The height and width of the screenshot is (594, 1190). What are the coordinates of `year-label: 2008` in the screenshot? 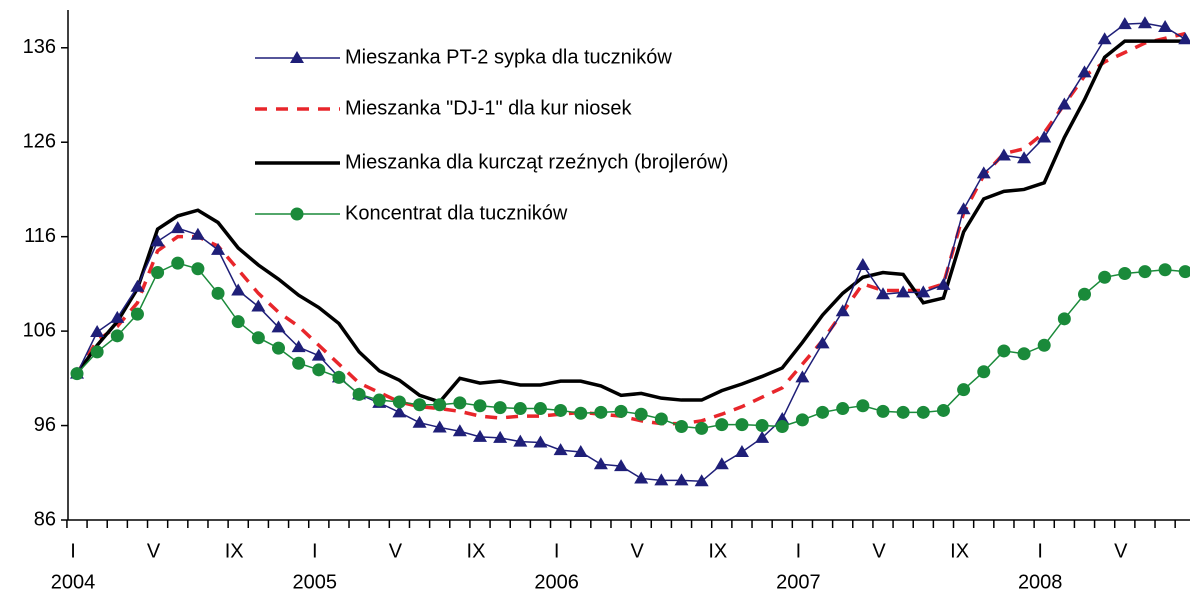 It's located at (1040, 582).